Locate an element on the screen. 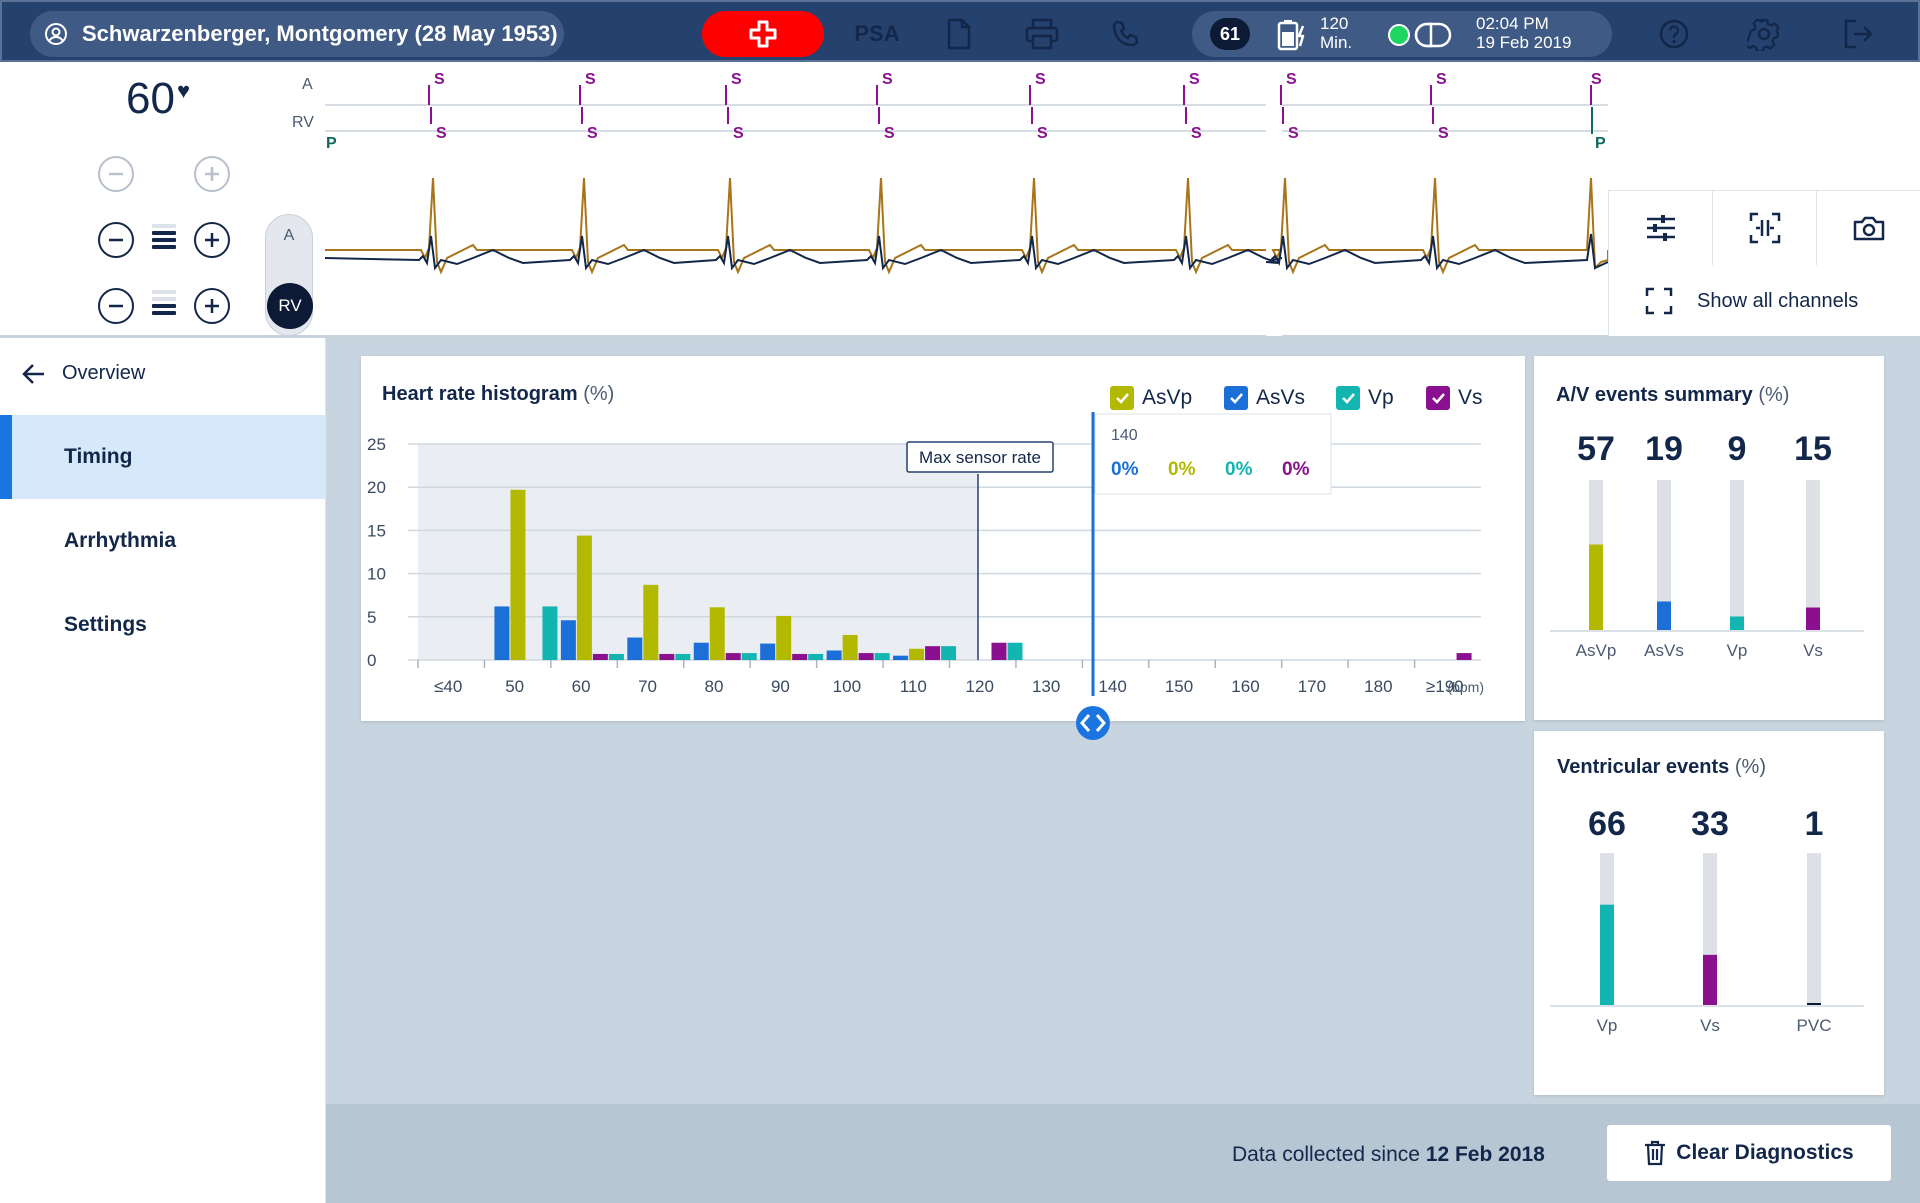 The image size is (1920, 1203). medical-cross-icon is located at coordinates (763, 34).